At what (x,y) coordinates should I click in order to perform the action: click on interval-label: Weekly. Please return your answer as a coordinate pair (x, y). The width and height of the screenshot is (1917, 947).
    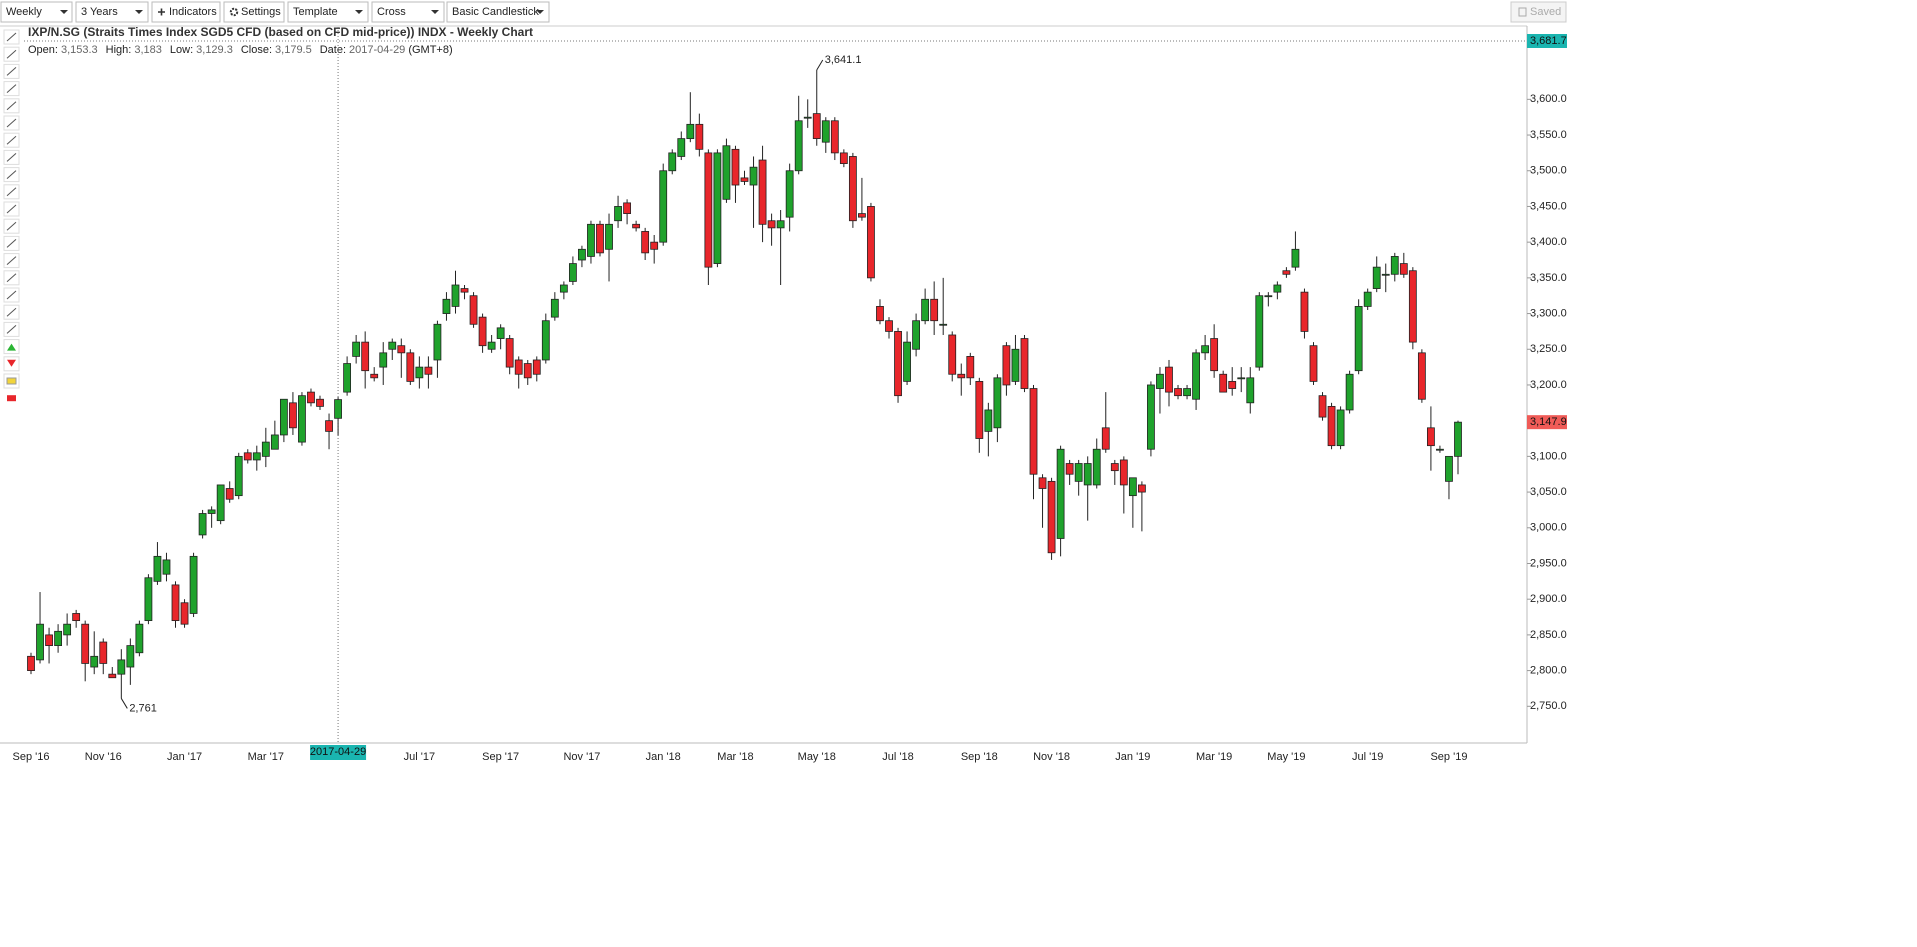
    Looking at the image, I should click on (24, 12).